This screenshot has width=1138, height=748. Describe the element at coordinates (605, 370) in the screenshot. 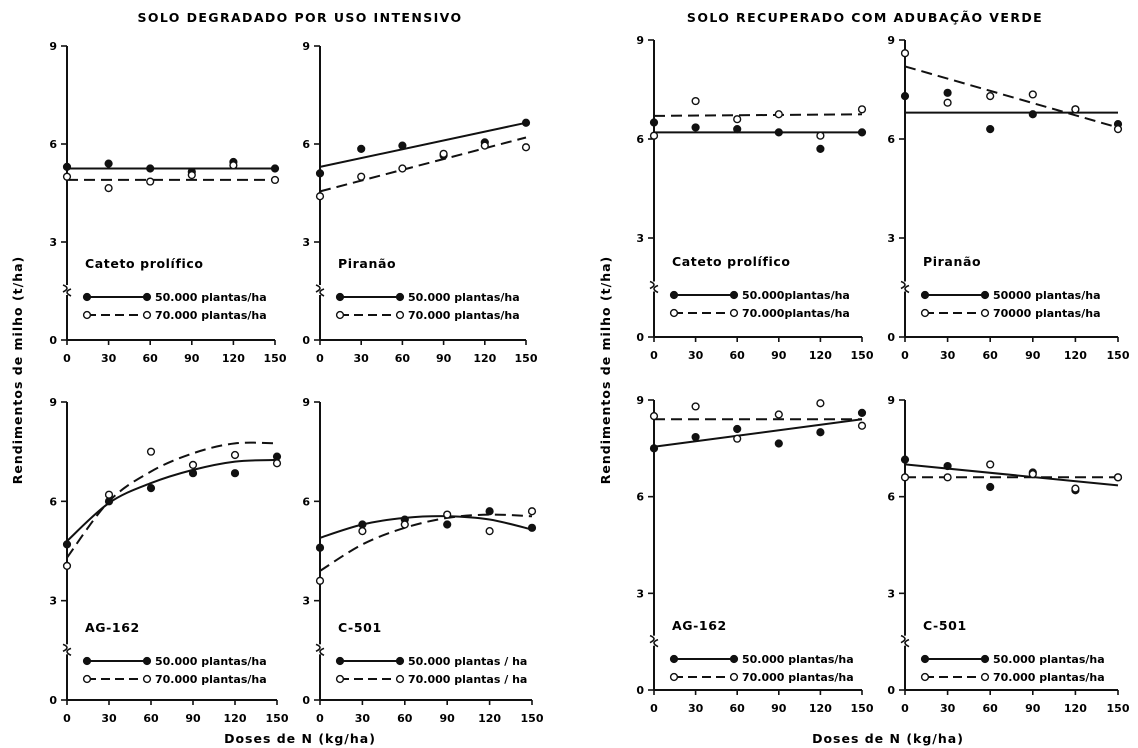

I see `right-y-axis-label: Rendimentos de milho (t/ha)` at that location.